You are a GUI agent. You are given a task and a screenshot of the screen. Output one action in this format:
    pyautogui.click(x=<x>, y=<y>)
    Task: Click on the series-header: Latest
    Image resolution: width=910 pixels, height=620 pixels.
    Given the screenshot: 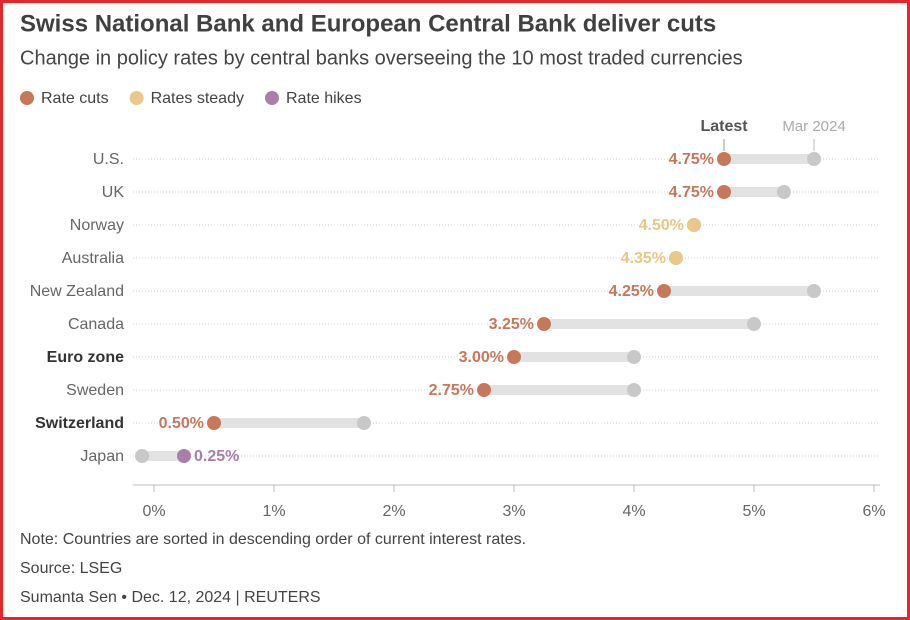 What is the action you would take?
    pyautogui.click(x=724, y=126)
    